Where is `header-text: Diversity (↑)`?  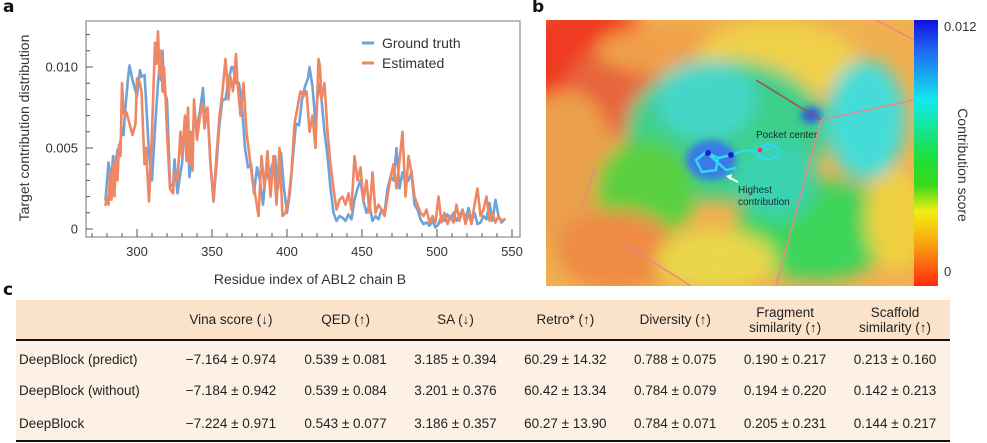
header-text: Diversity (↑) is located at coordinates (675, 319).